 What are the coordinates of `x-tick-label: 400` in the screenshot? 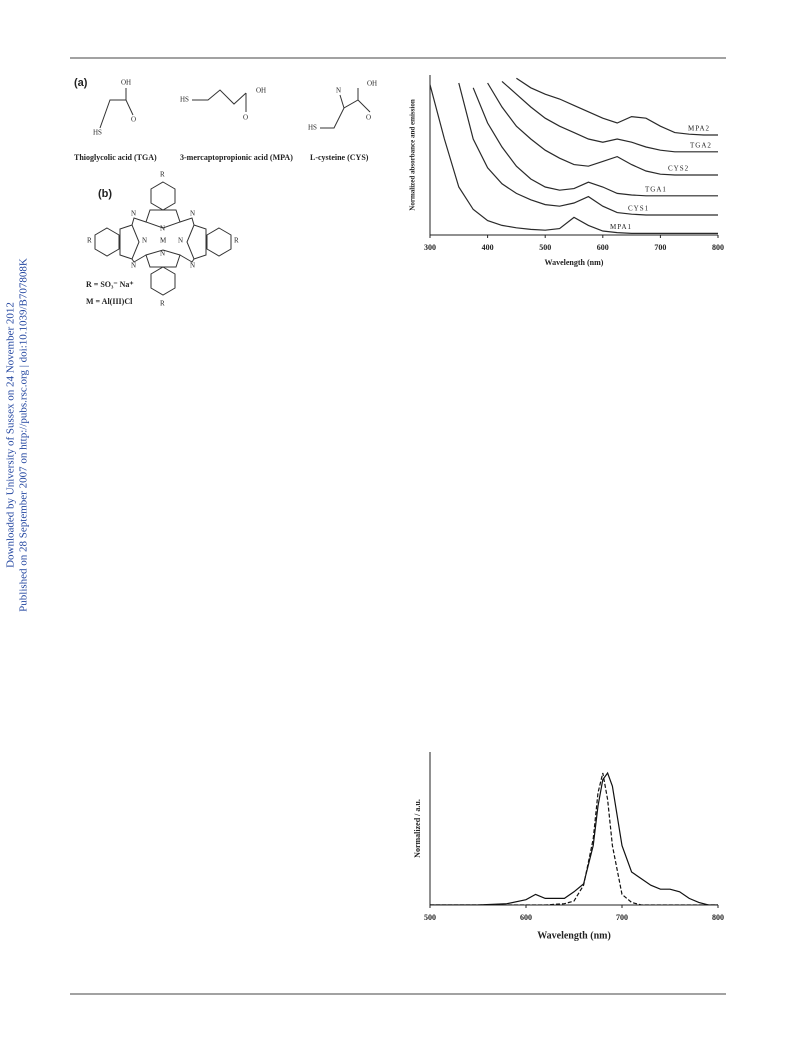 It's located at (488, 247).